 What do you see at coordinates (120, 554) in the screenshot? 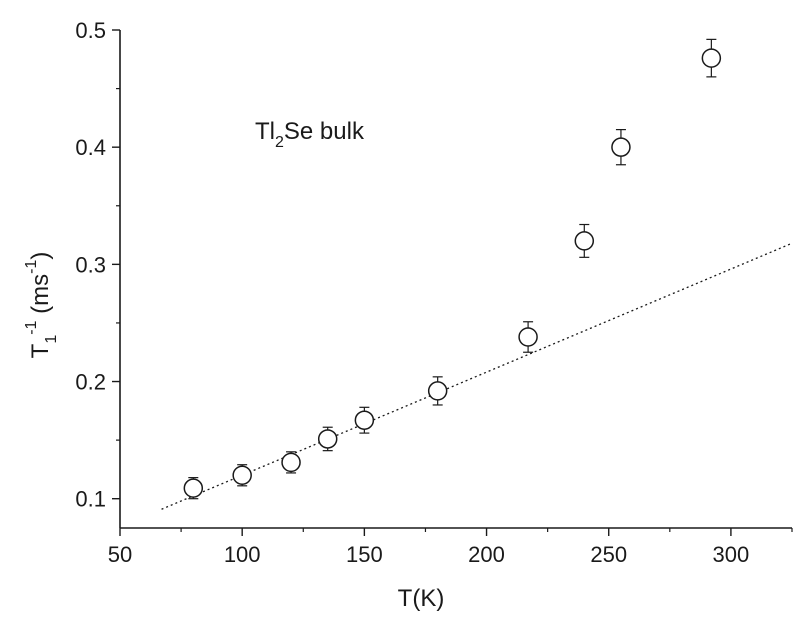
I see `x-tick-label: 50` at bounding box center [120, 554].